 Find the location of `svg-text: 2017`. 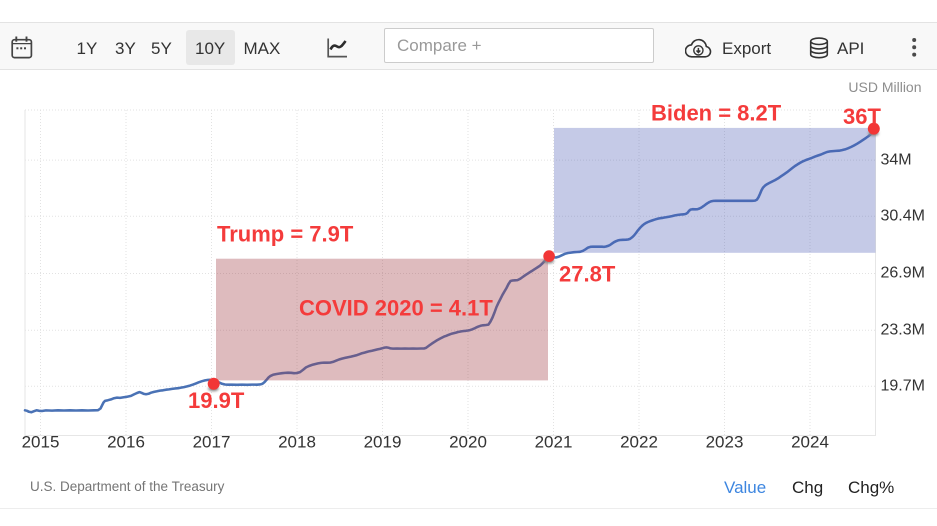

svg-text: 2017 is located at coordinates (212, 442).